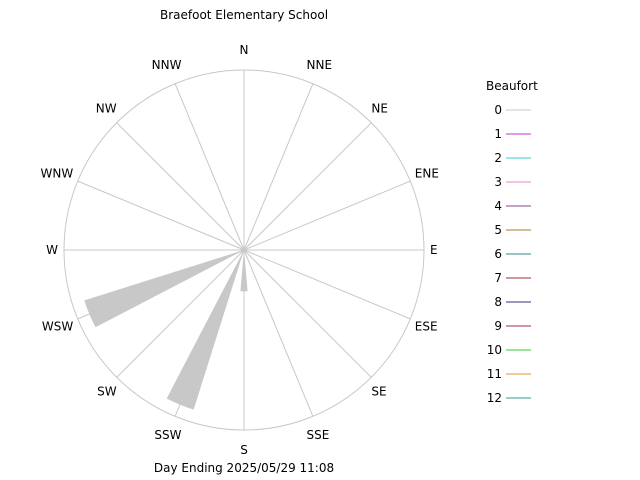 This screenshot has height=480, width=640. Describe the element at coordinates (318, 435) in the screenshot. I see `direction-label-sse: SSE` at that location.